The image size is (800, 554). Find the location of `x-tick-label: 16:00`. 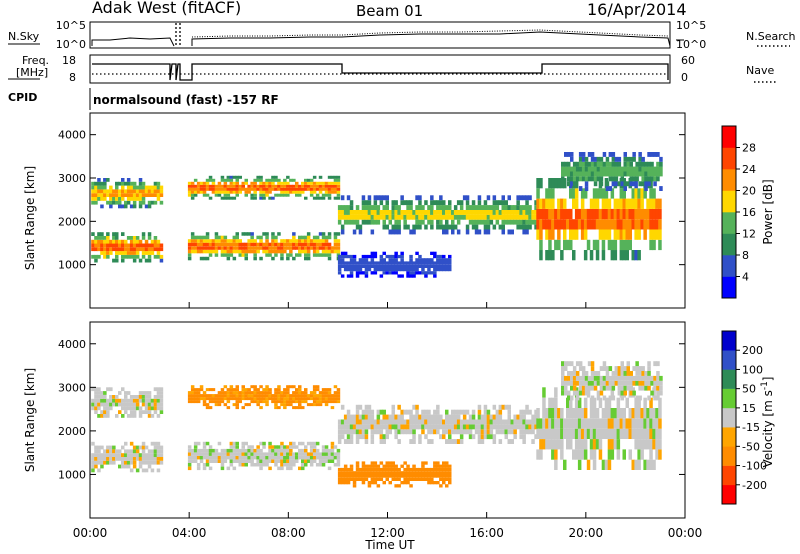

x-tick-label: 16:00 is located at coordinates (486, 533).